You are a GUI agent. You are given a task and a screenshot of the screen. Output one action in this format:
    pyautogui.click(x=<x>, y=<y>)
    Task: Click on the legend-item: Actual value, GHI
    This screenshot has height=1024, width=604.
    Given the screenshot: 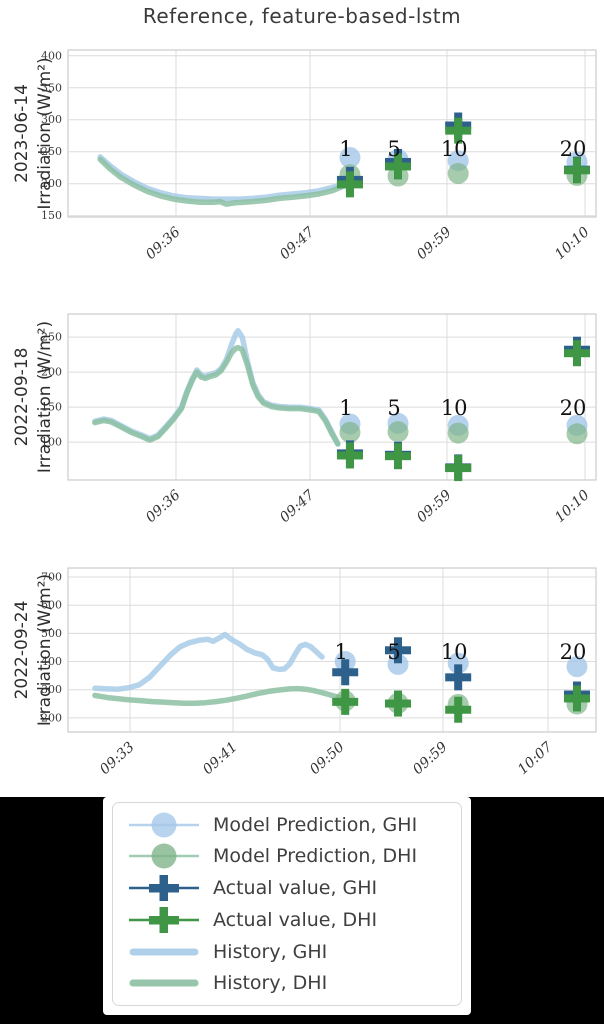 What is the action you would take?
    pyautogui.click(x=294, y=888)
    